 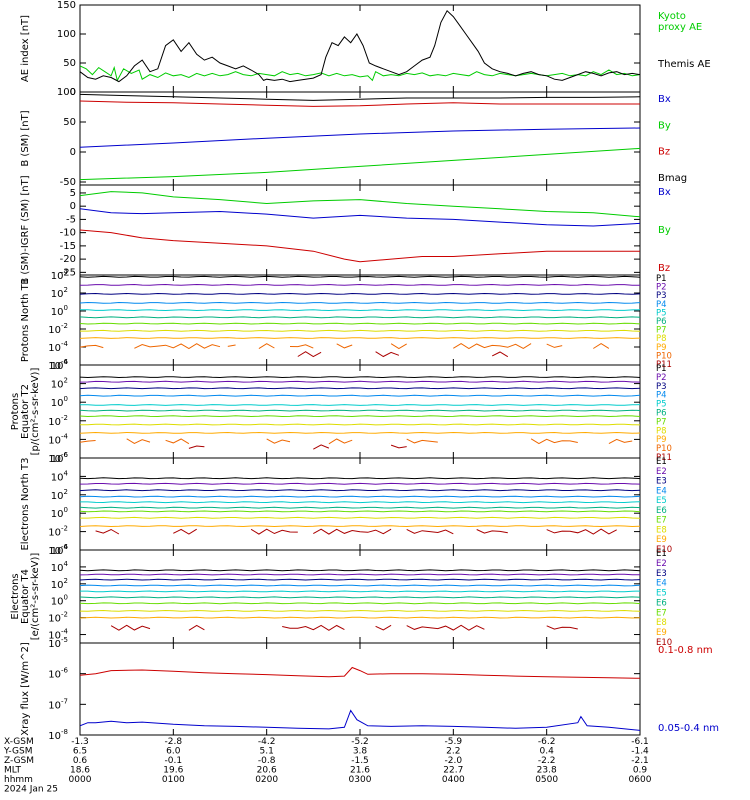 What do you see at coordinates (661, 305) in the screenshot?
I see `channel-label: P4` at bounding box center [661, 305].